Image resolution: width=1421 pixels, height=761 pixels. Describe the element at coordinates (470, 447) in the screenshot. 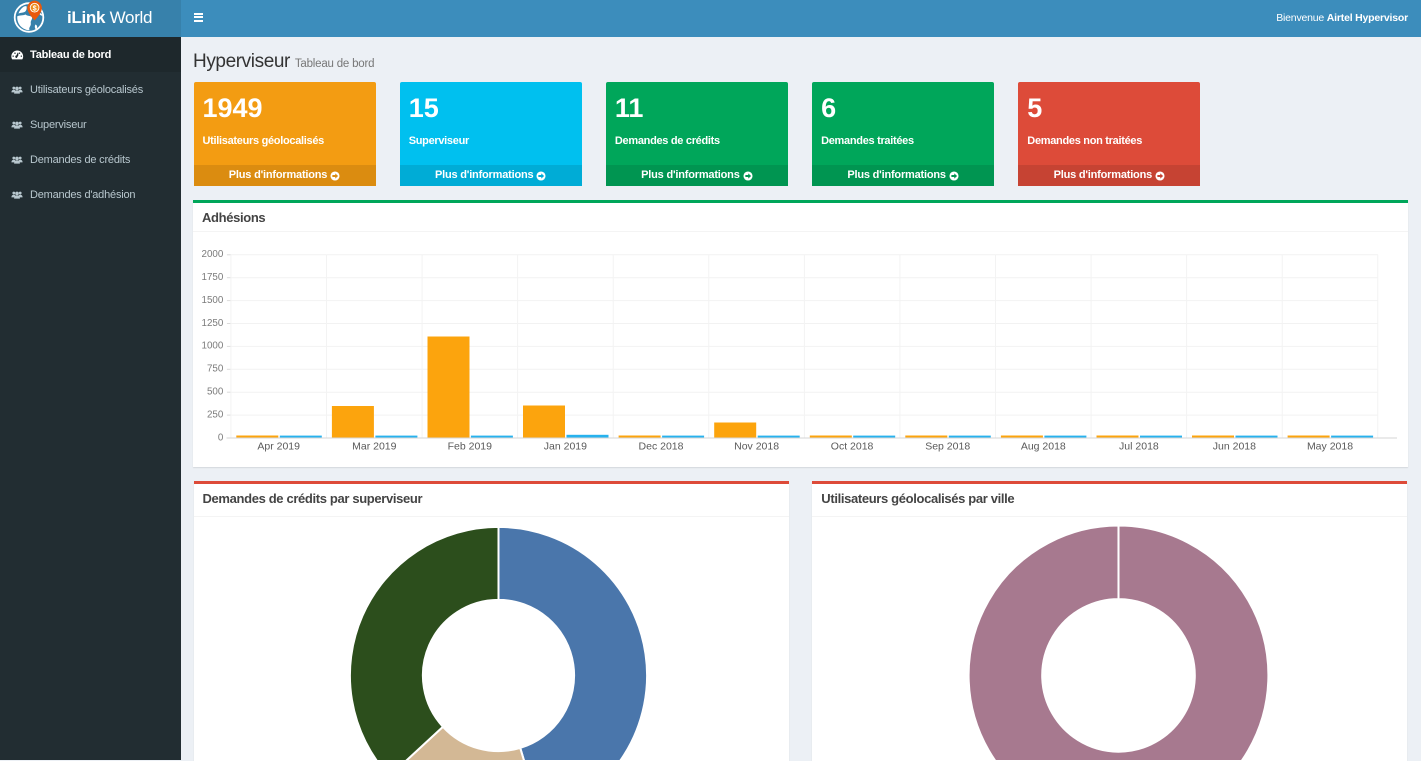

I see `svg-text: Feb 2019` at that location.